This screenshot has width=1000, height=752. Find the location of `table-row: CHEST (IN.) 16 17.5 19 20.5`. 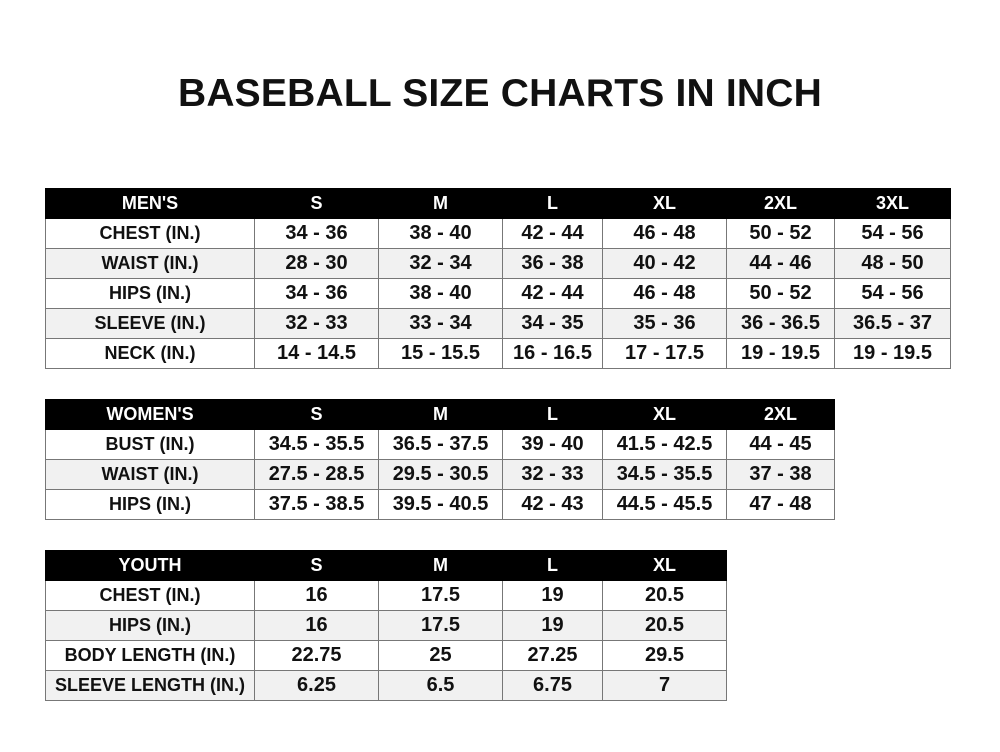

table-row: CHEST (IN.) 16 17.5 19 20.5 is located at coordinates (386, 595).